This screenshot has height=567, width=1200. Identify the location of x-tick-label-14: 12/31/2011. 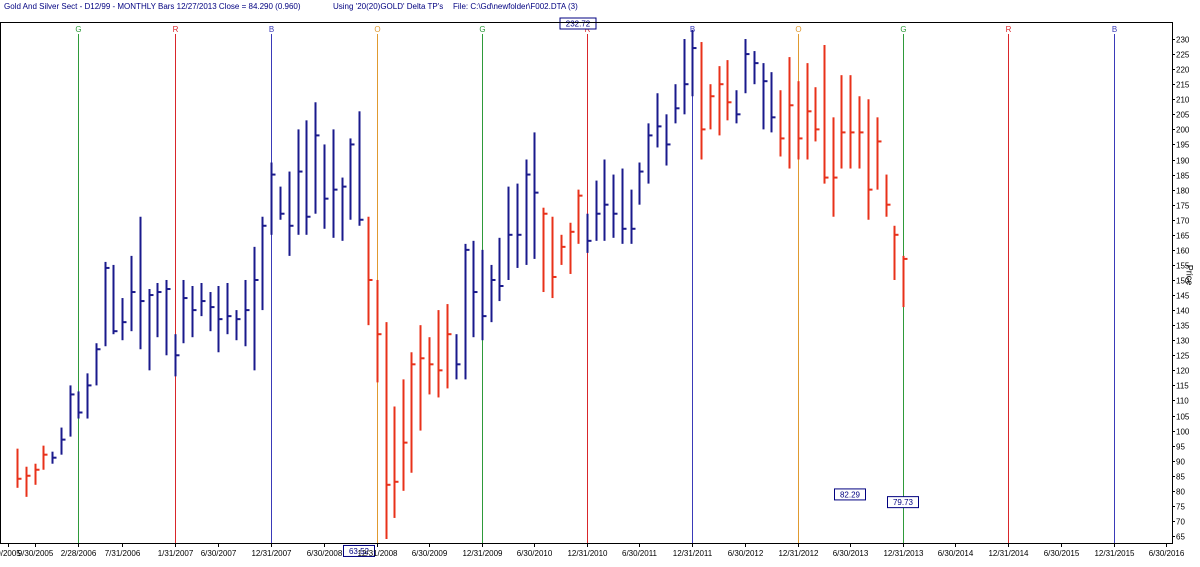
(693, 553).